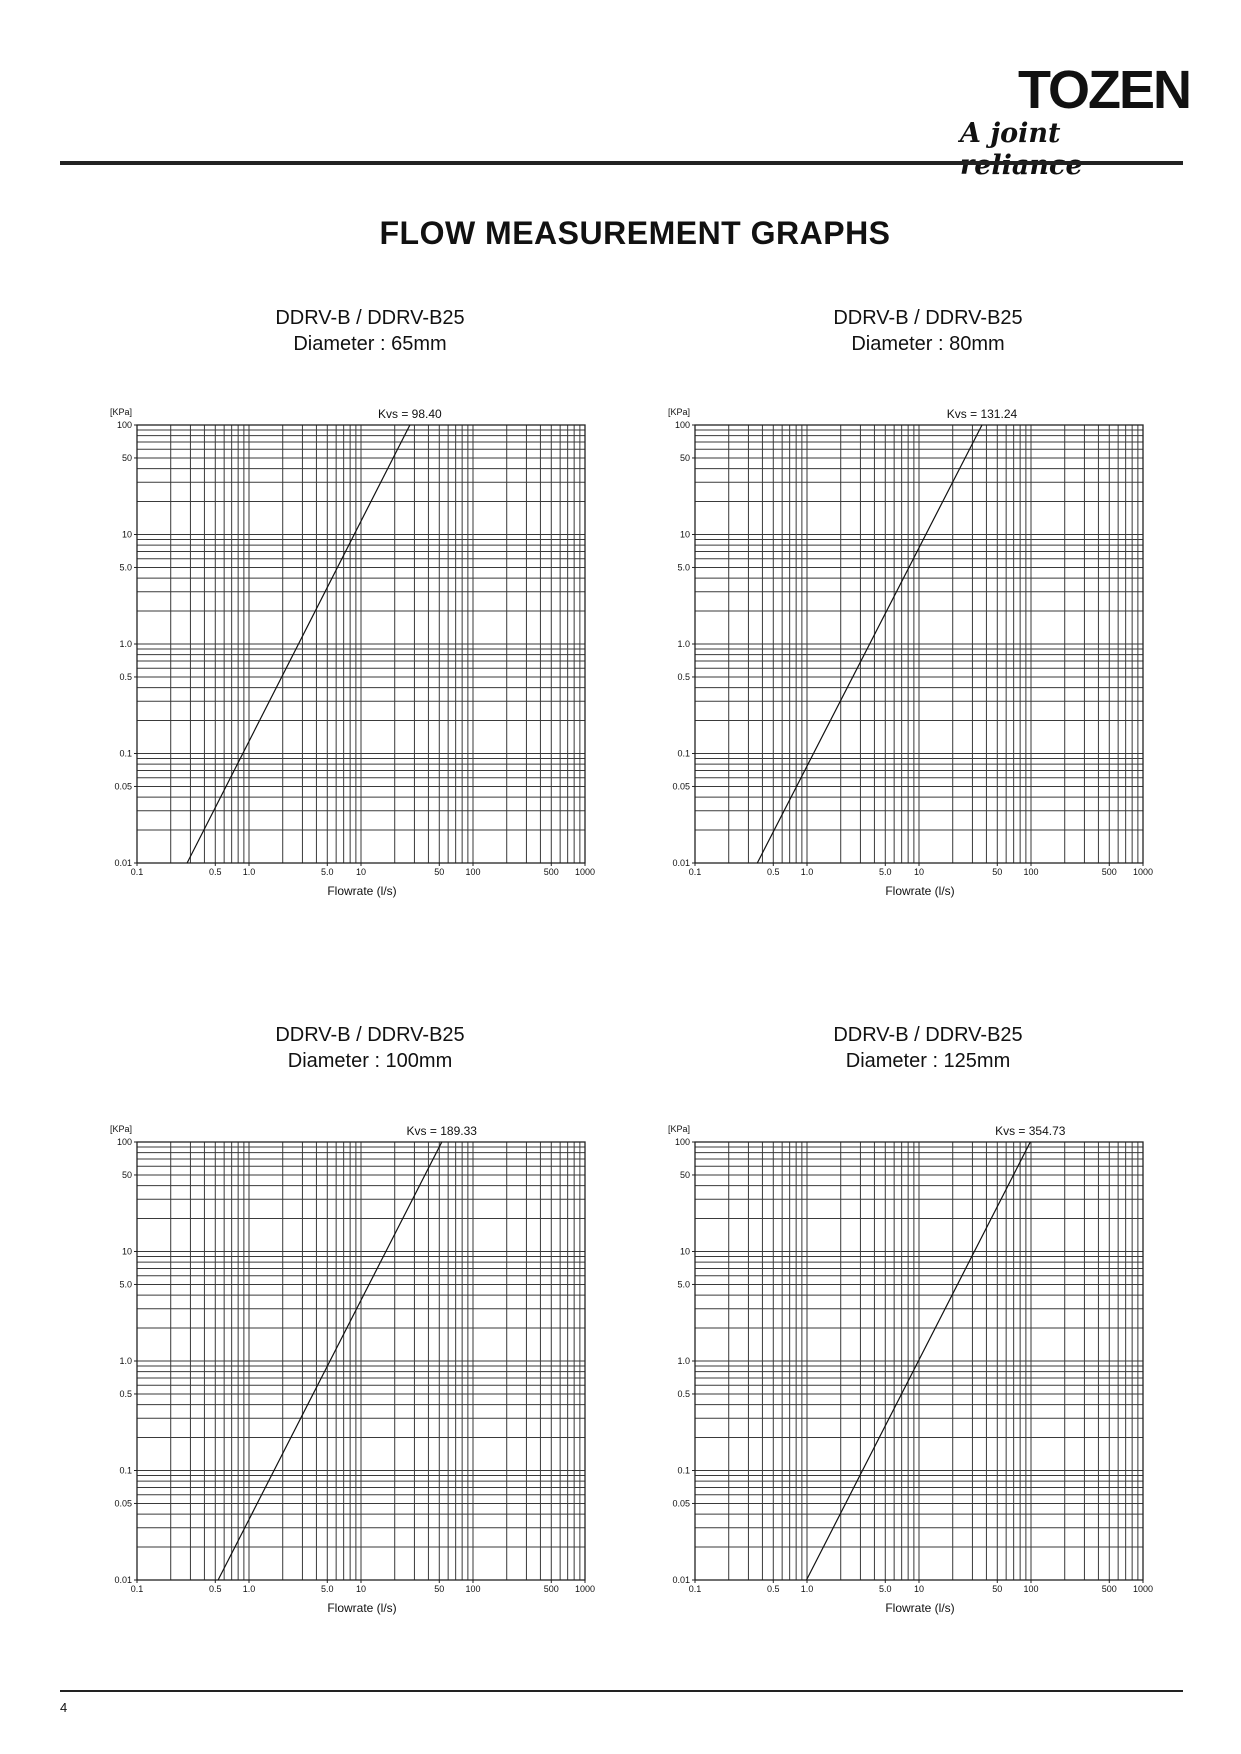  Describe the element at coordinates (442, 1131) in the screenshot. I see `kvs-label: Kvs = 189.33` at that location.